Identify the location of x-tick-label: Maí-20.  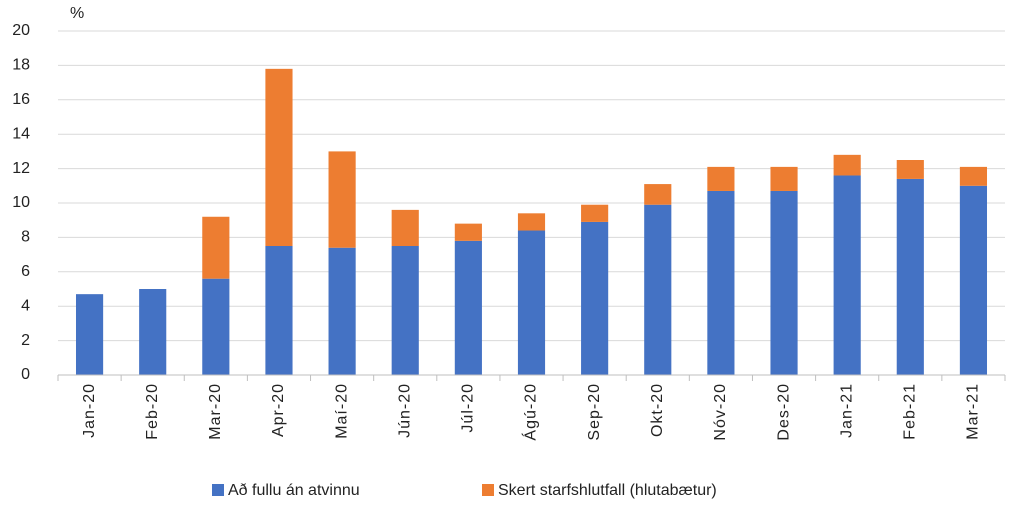
(341, 411).